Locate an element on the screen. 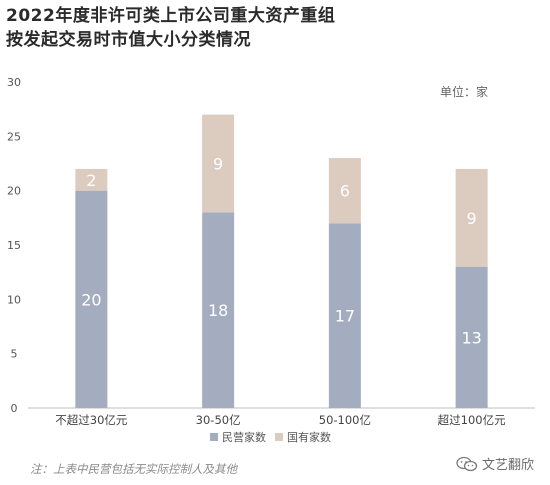 The image size is (550, 485). y-tick-label: 25 is located at coordinates (14, 136).